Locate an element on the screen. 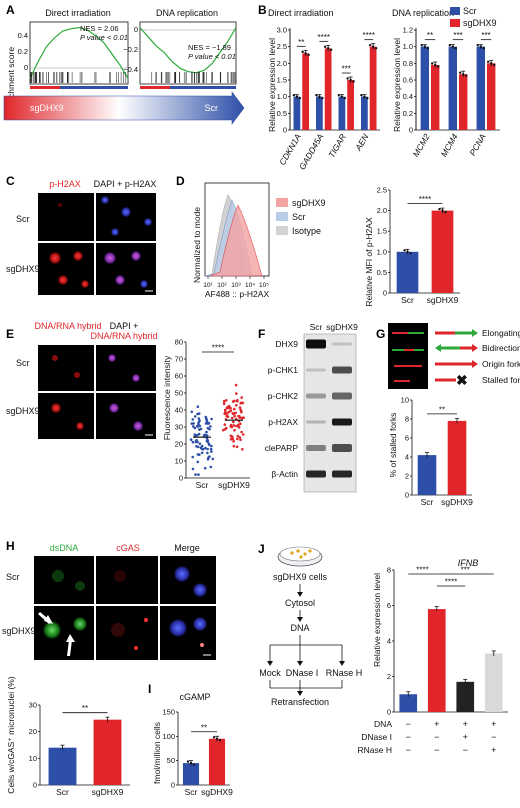 Image resolution: width=520 pixels, height=808 pixels. panel-h: H dsDNA cGAS Merge Scr sgDHX9 is located at coordinates (109, 668).